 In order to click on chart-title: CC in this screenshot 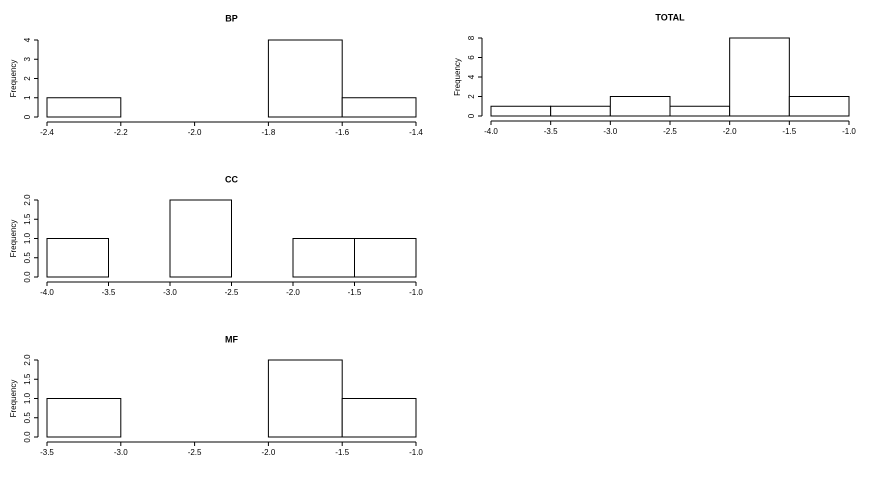, I will do `click(231, 179)`.